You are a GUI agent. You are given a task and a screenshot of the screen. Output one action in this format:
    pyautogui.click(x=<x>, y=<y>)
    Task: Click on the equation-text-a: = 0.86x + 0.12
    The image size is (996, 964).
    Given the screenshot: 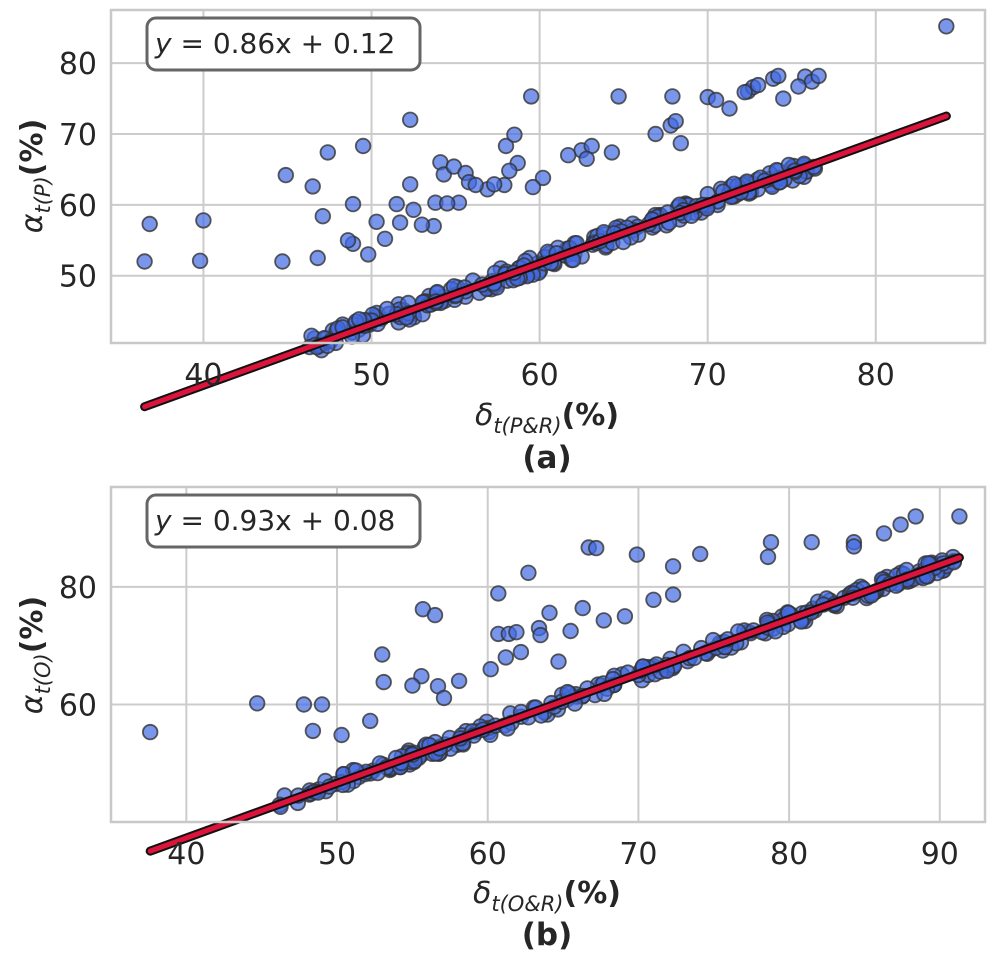 What is the action you would take?
    pyautogui.click(x=284, y=43)
    